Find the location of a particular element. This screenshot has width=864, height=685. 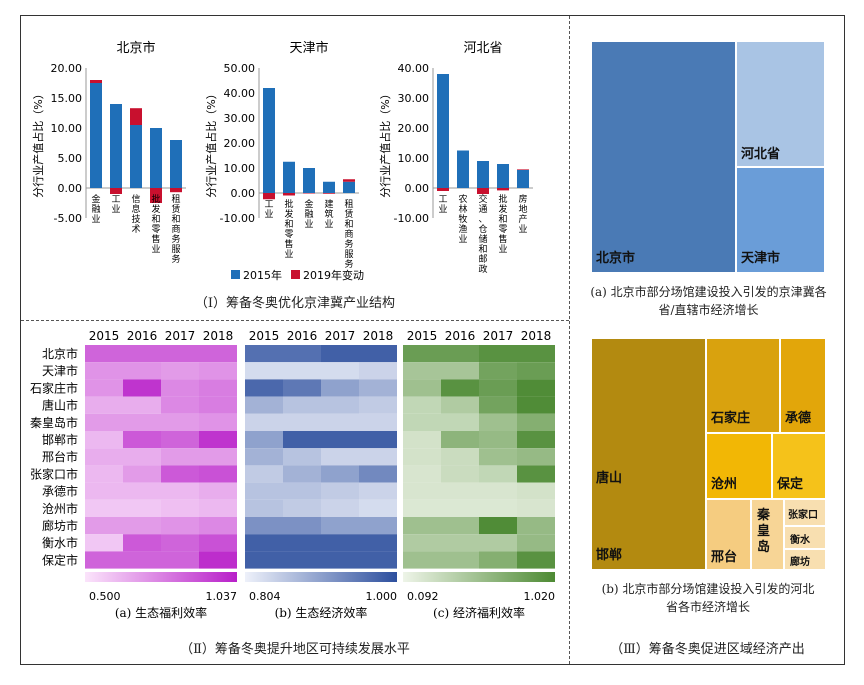

tile-xingtai: 邢台 is located at coordinates (728, 534).